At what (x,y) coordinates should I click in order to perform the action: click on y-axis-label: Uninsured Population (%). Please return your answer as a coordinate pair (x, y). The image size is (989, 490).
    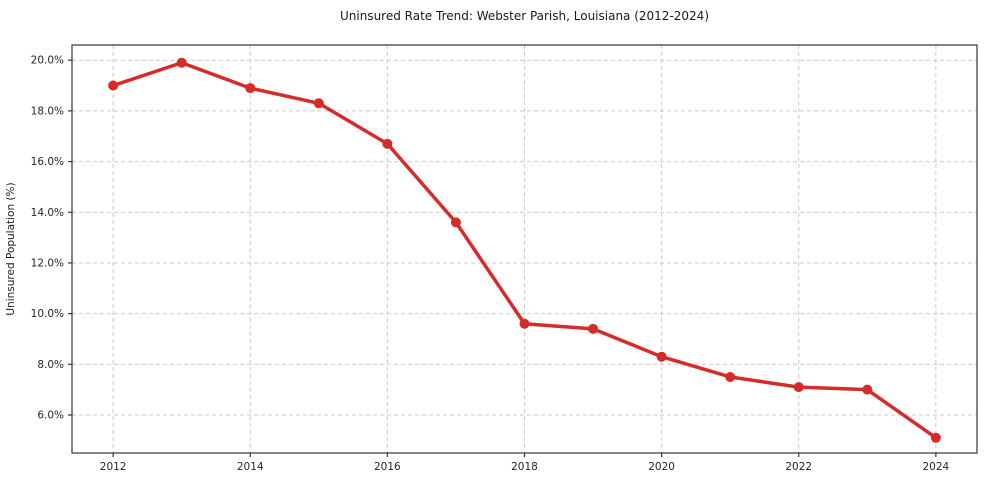
    Looking at the image, I should click on (11, 249).